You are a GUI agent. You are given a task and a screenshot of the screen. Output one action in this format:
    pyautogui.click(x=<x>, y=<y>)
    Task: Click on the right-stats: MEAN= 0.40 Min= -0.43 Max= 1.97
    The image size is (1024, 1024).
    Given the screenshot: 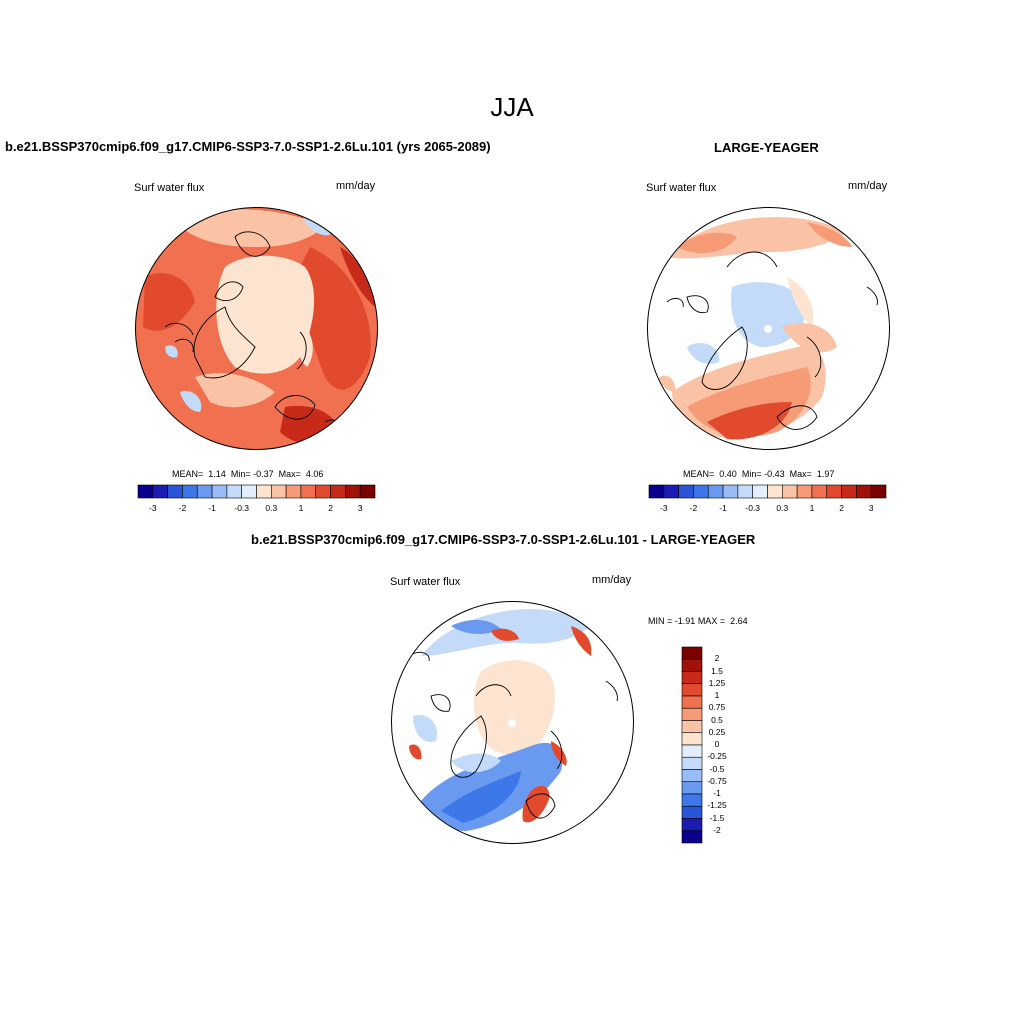 What is the action you would take?
    pyautogui.click(x=758, y=474)
    